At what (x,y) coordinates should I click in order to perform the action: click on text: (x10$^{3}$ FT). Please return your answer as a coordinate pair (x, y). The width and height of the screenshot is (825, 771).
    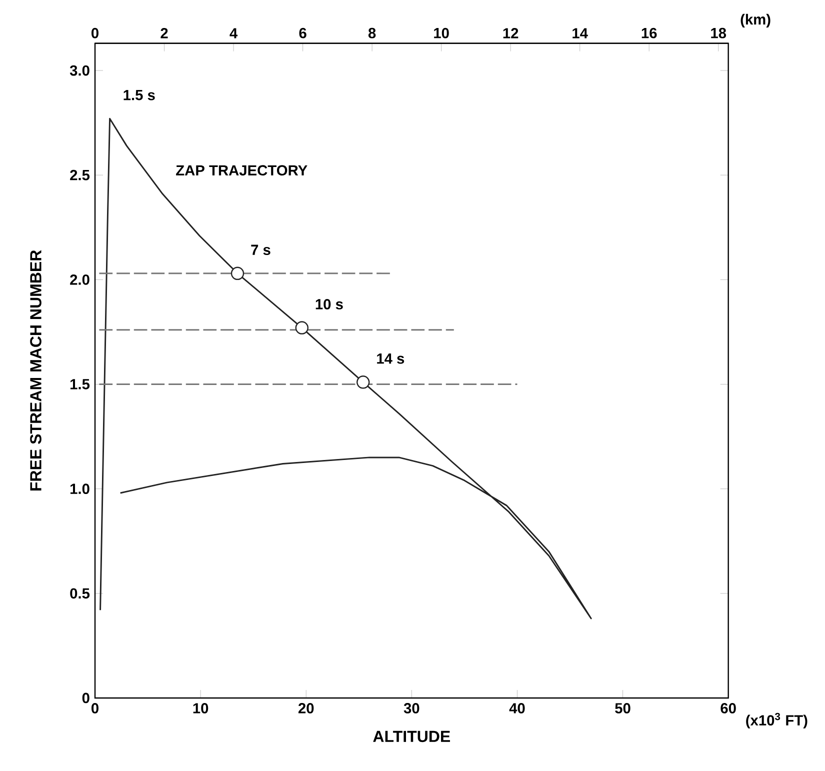
    Looking at the image, I should click on (777, 720).